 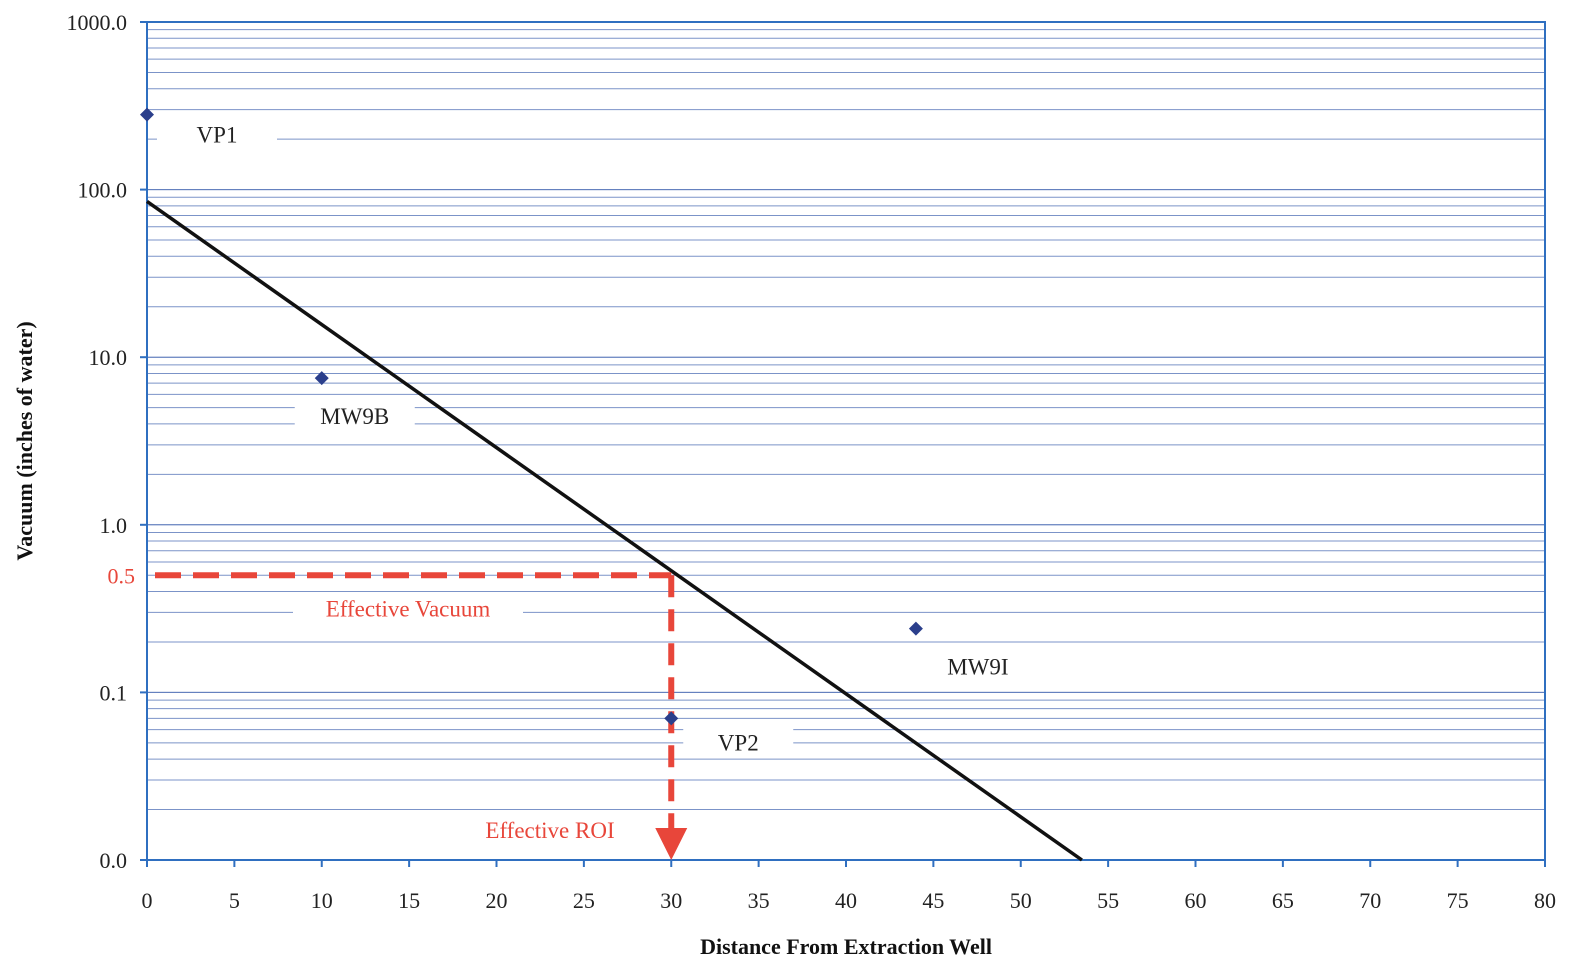 What do you see at coordinates (671, 900) in the screenshot?
I see `x-tick-label: 30` at bounding box center [671, 900].